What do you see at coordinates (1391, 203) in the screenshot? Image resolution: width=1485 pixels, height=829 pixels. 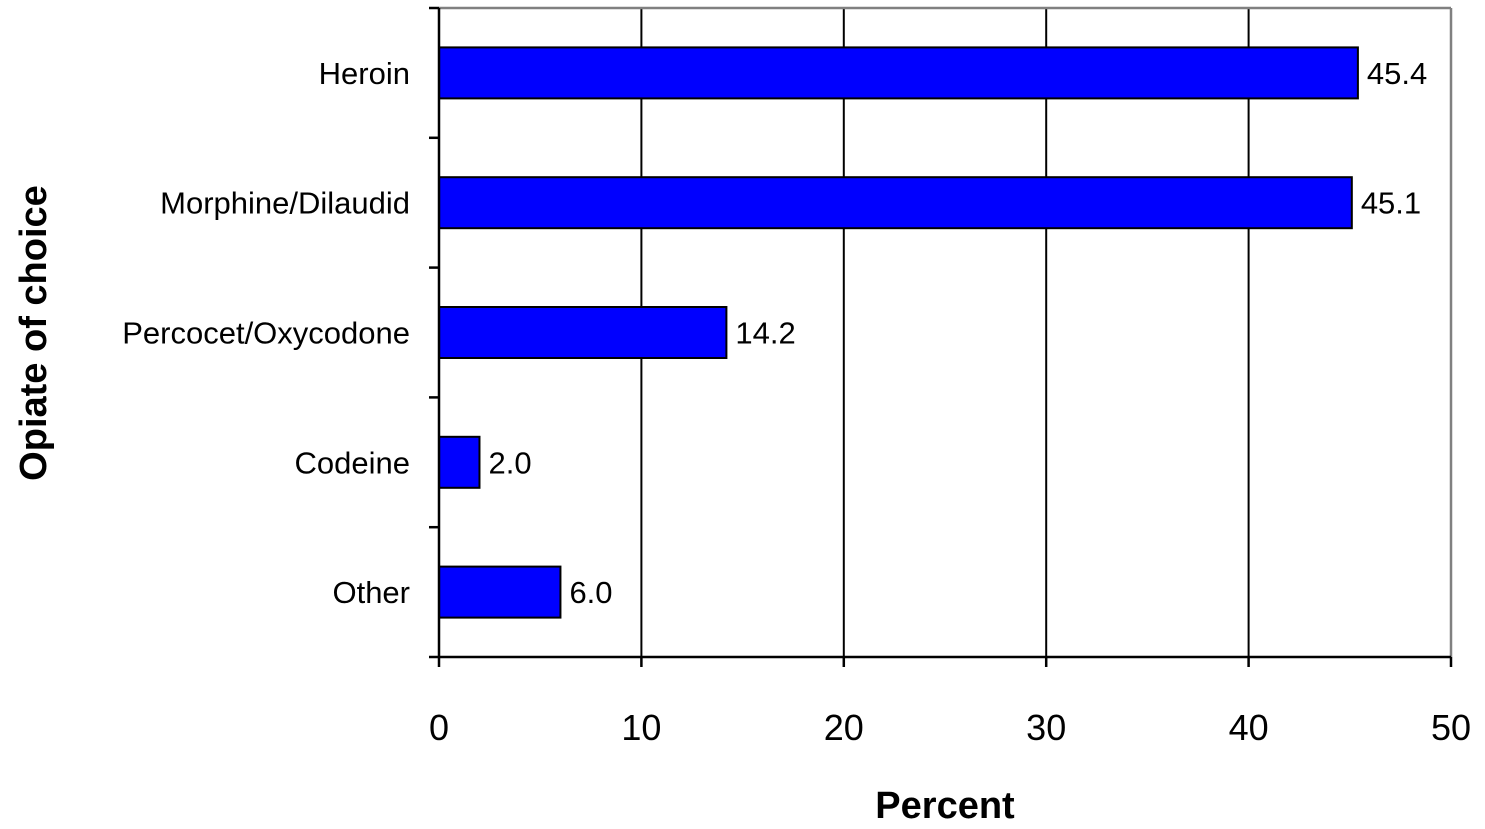 I see `data-label: 45.1` at bounding box center [1391, 203].